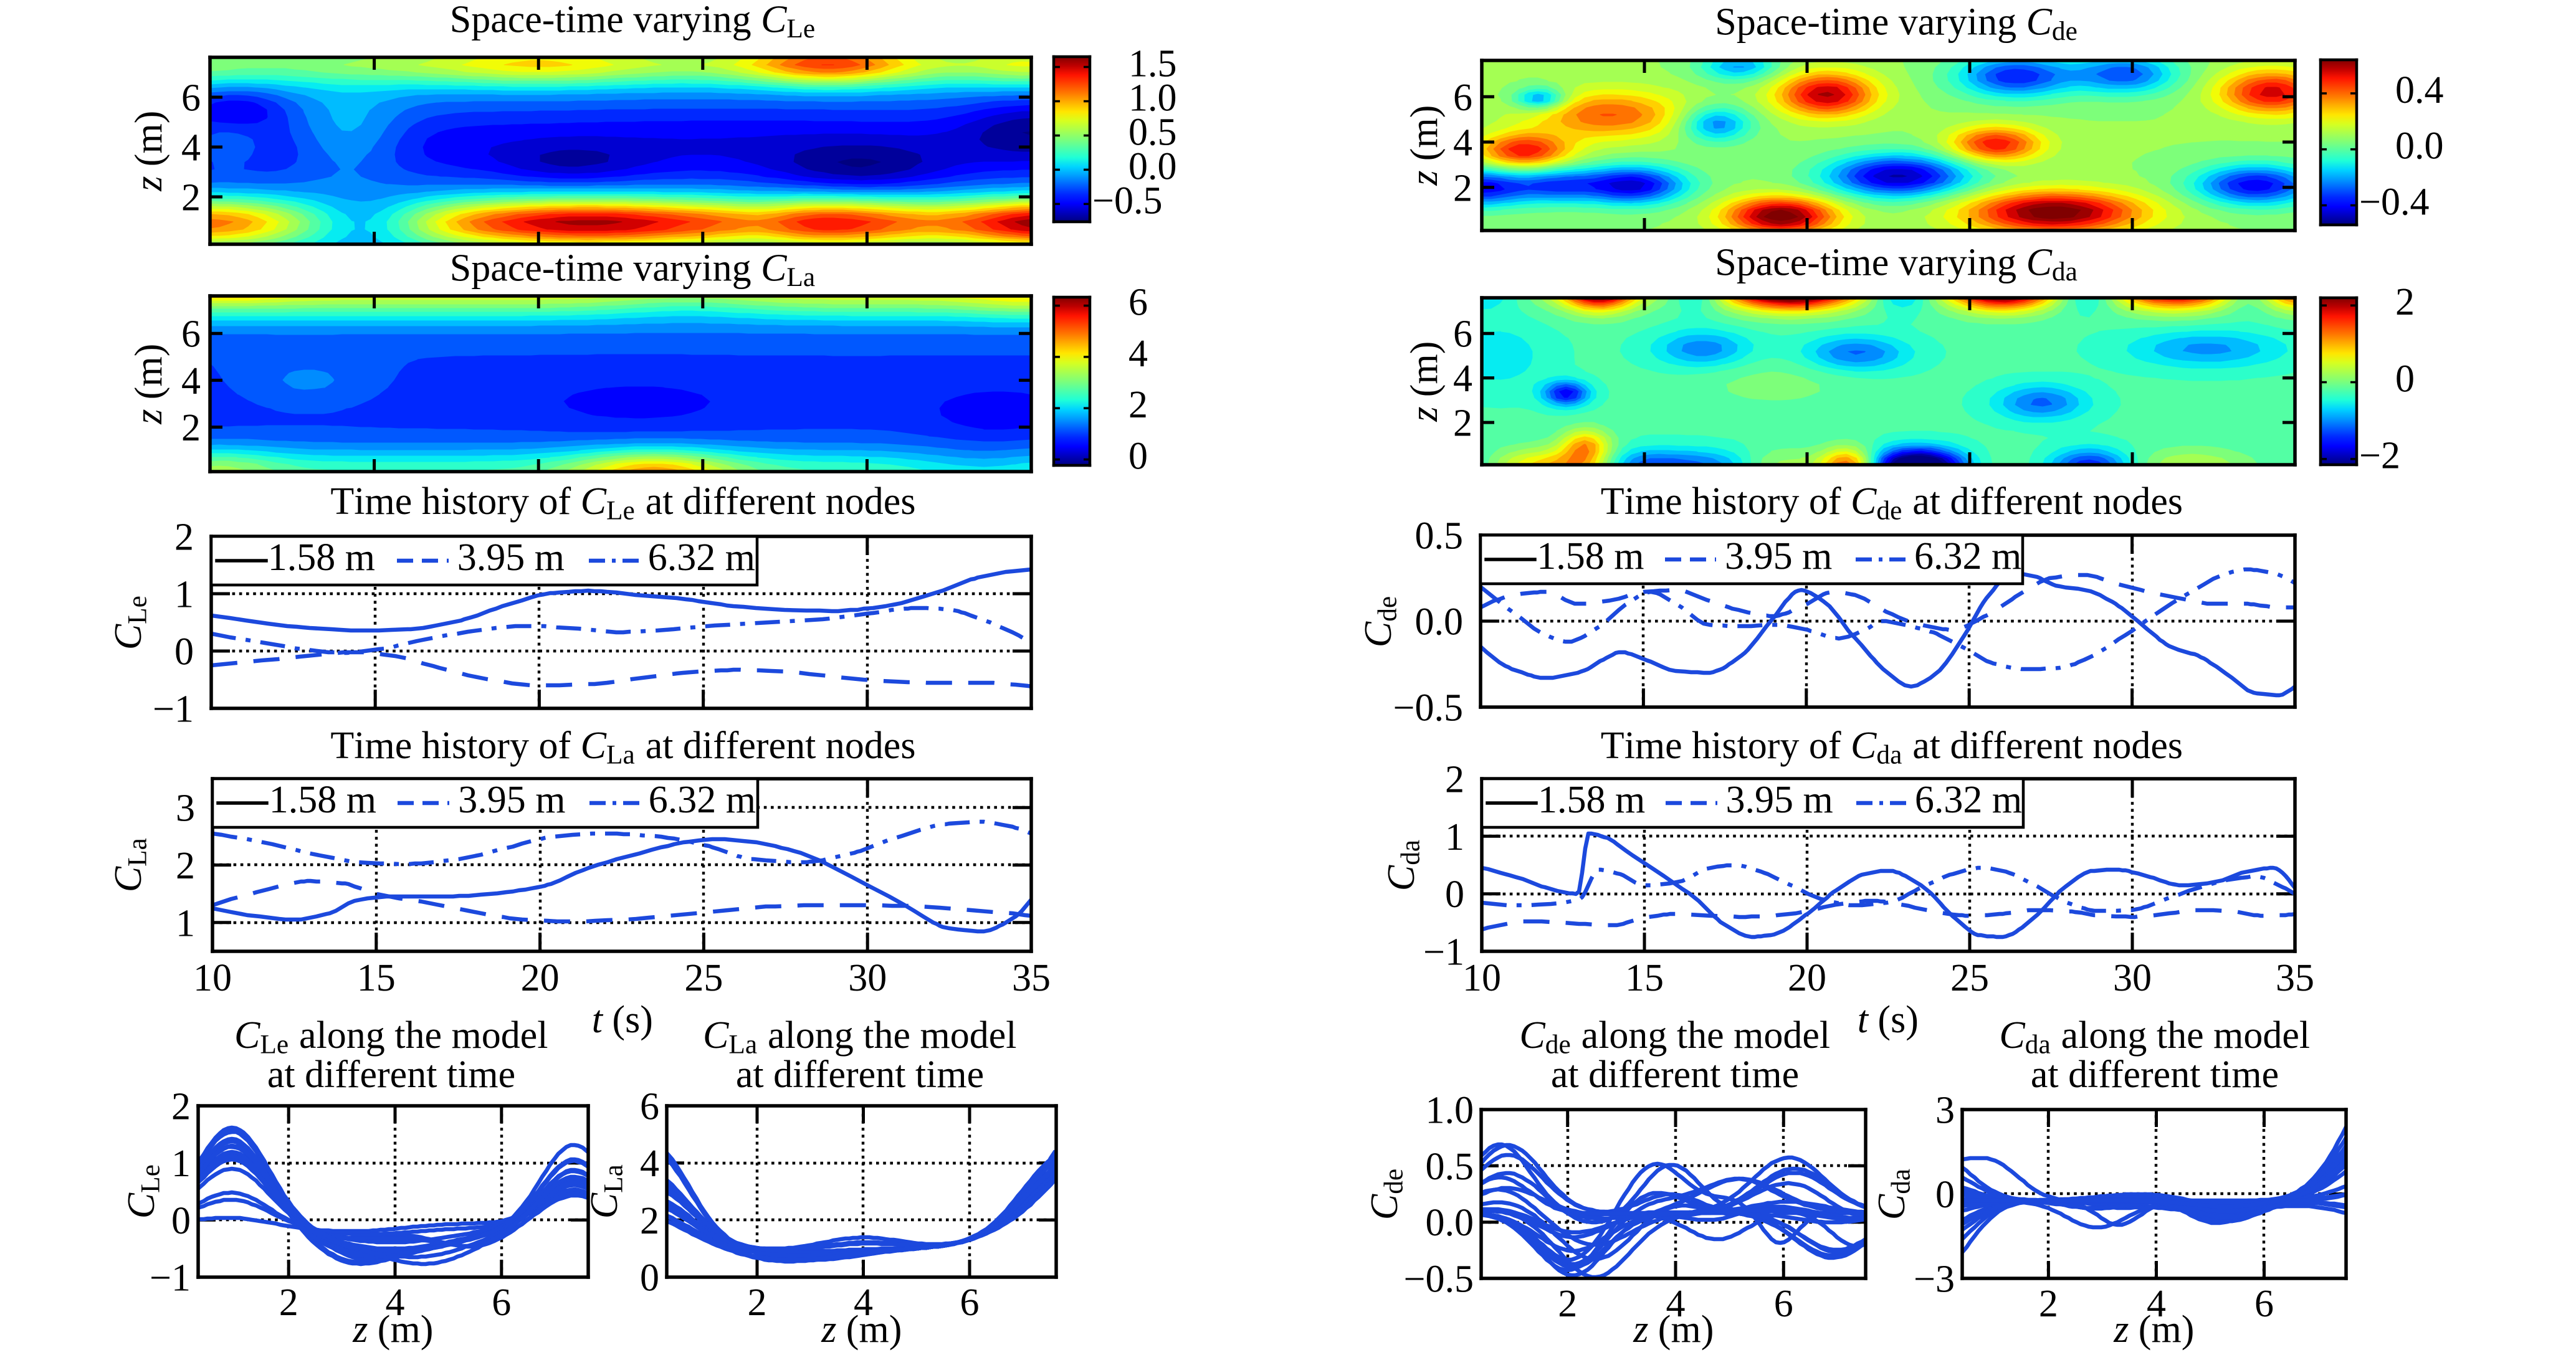  I want to click on svg-text: 25, so click(703, 978).